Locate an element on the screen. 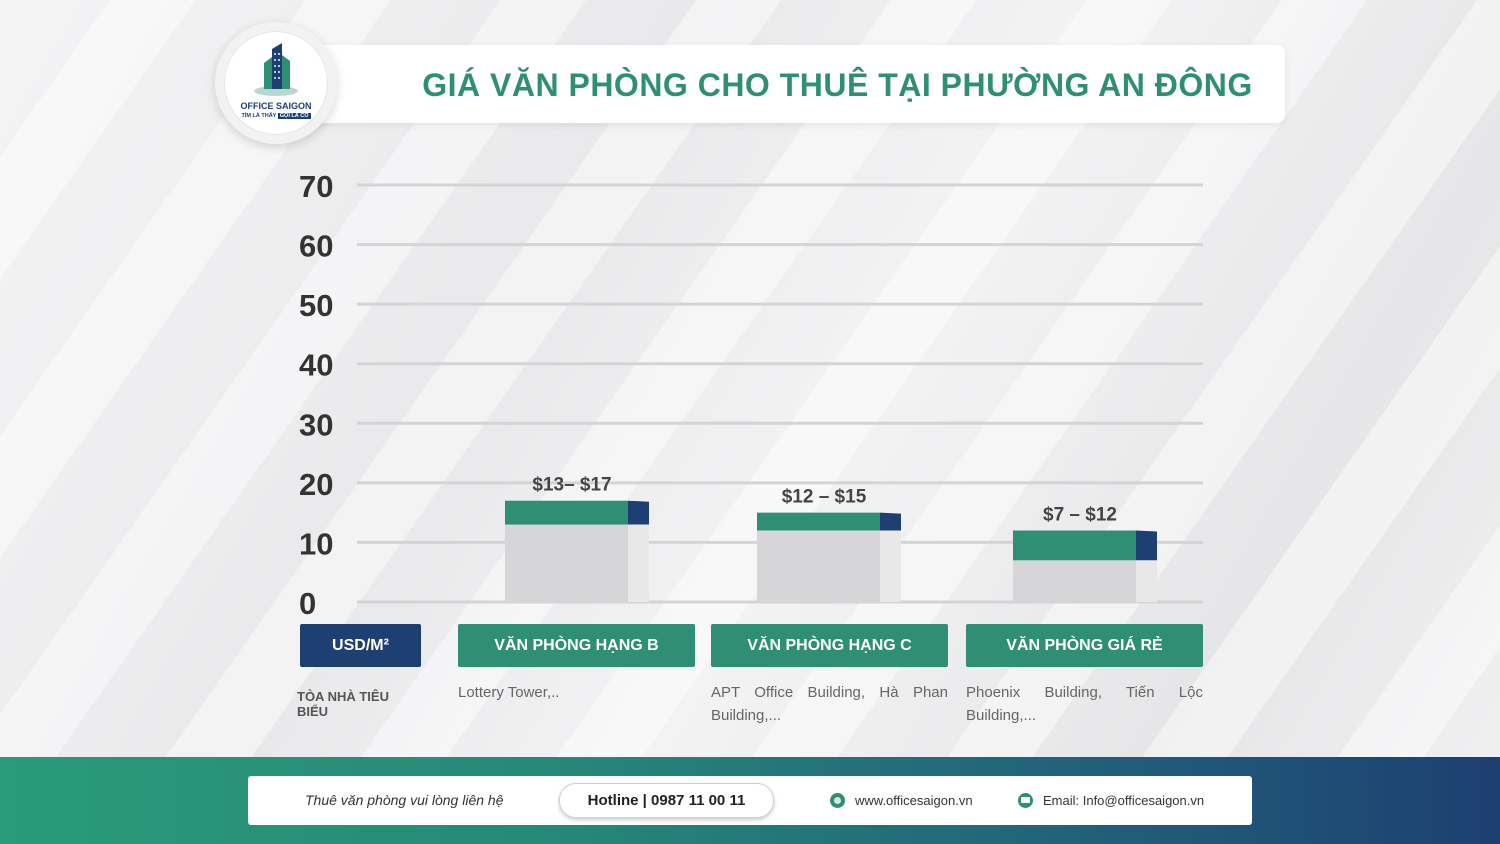 This screenshot has width=1500, height=844. bar-value-label: $12 – $15 is located at coordinates (824, 497).